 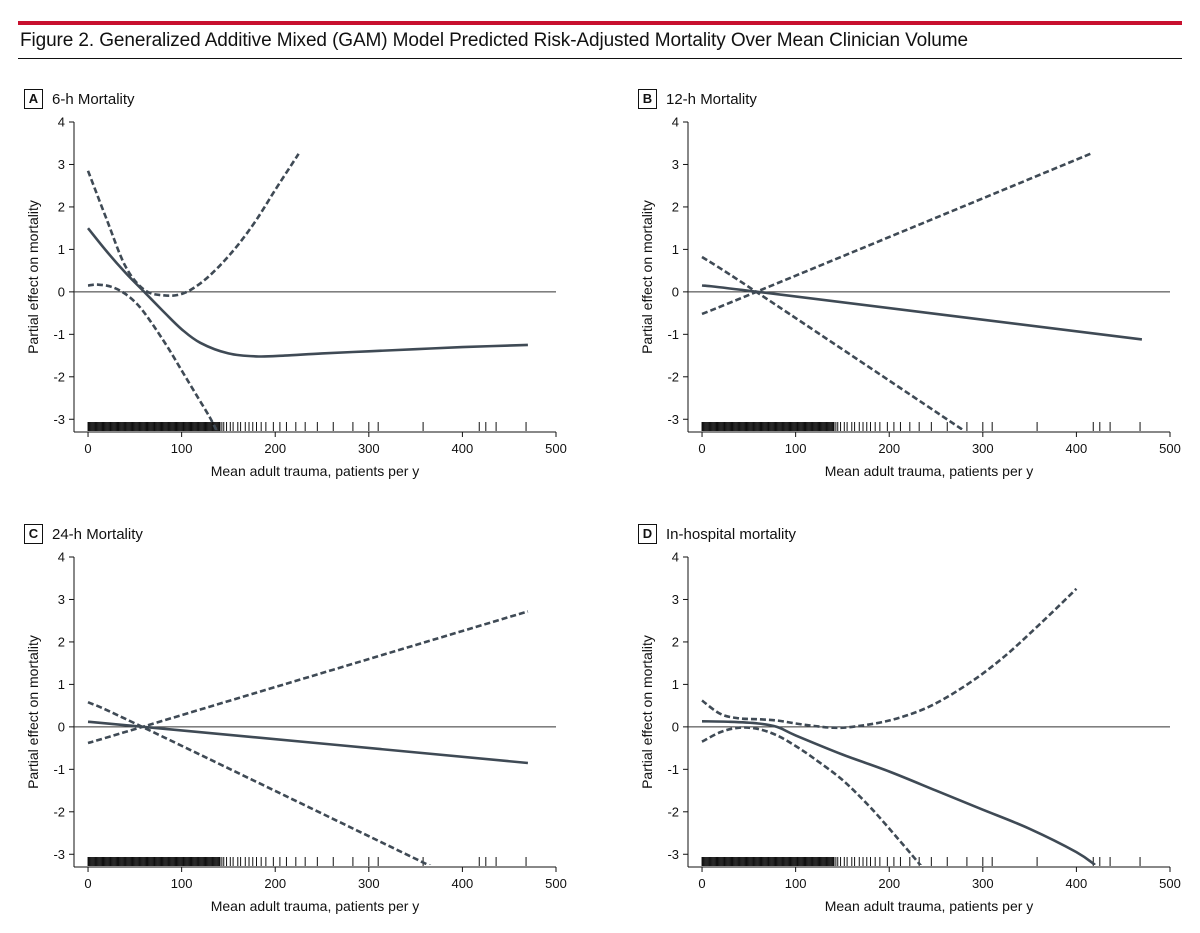 I want to click on panel-d-header: D In-hospital mortality, so click(x=717, y=534).